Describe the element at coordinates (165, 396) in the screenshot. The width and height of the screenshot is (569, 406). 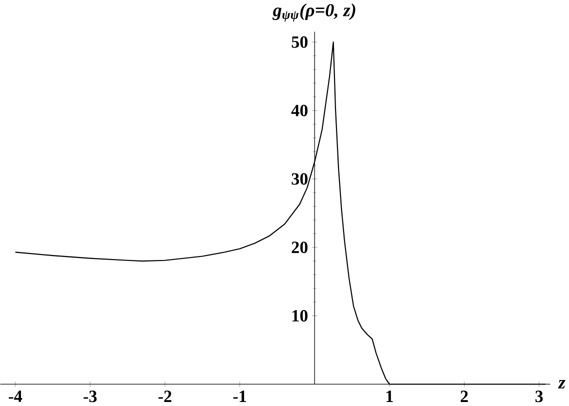
I see `x-tick-label: -2` at that location.